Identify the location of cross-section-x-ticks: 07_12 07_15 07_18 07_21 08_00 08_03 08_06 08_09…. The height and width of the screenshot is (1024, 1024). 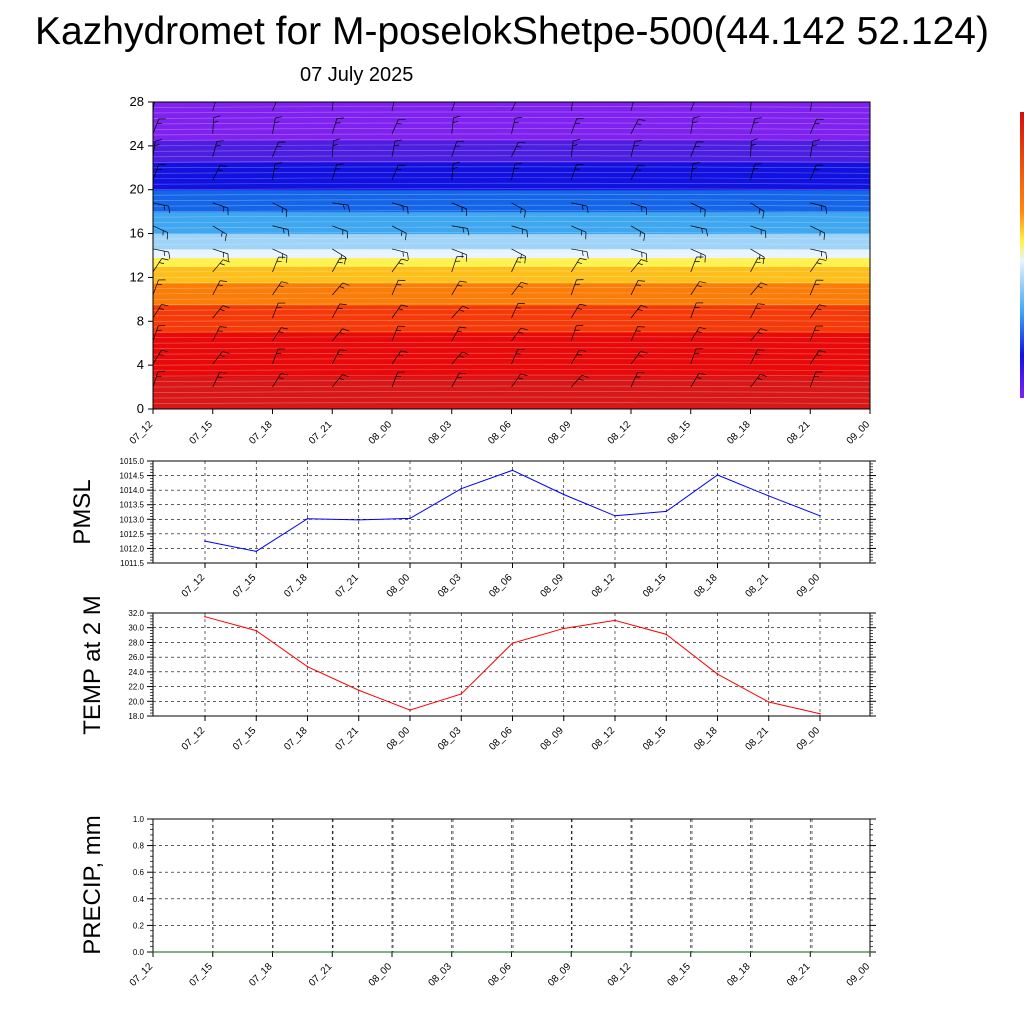
(500, 428).